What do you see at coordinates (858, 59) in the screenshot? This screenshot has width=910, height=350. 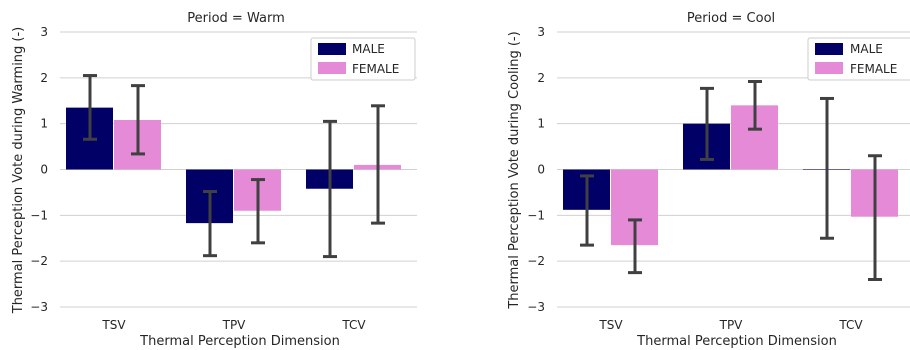 I see `legend-cool: MALE FEMALE` at bounding box center [858, 59].